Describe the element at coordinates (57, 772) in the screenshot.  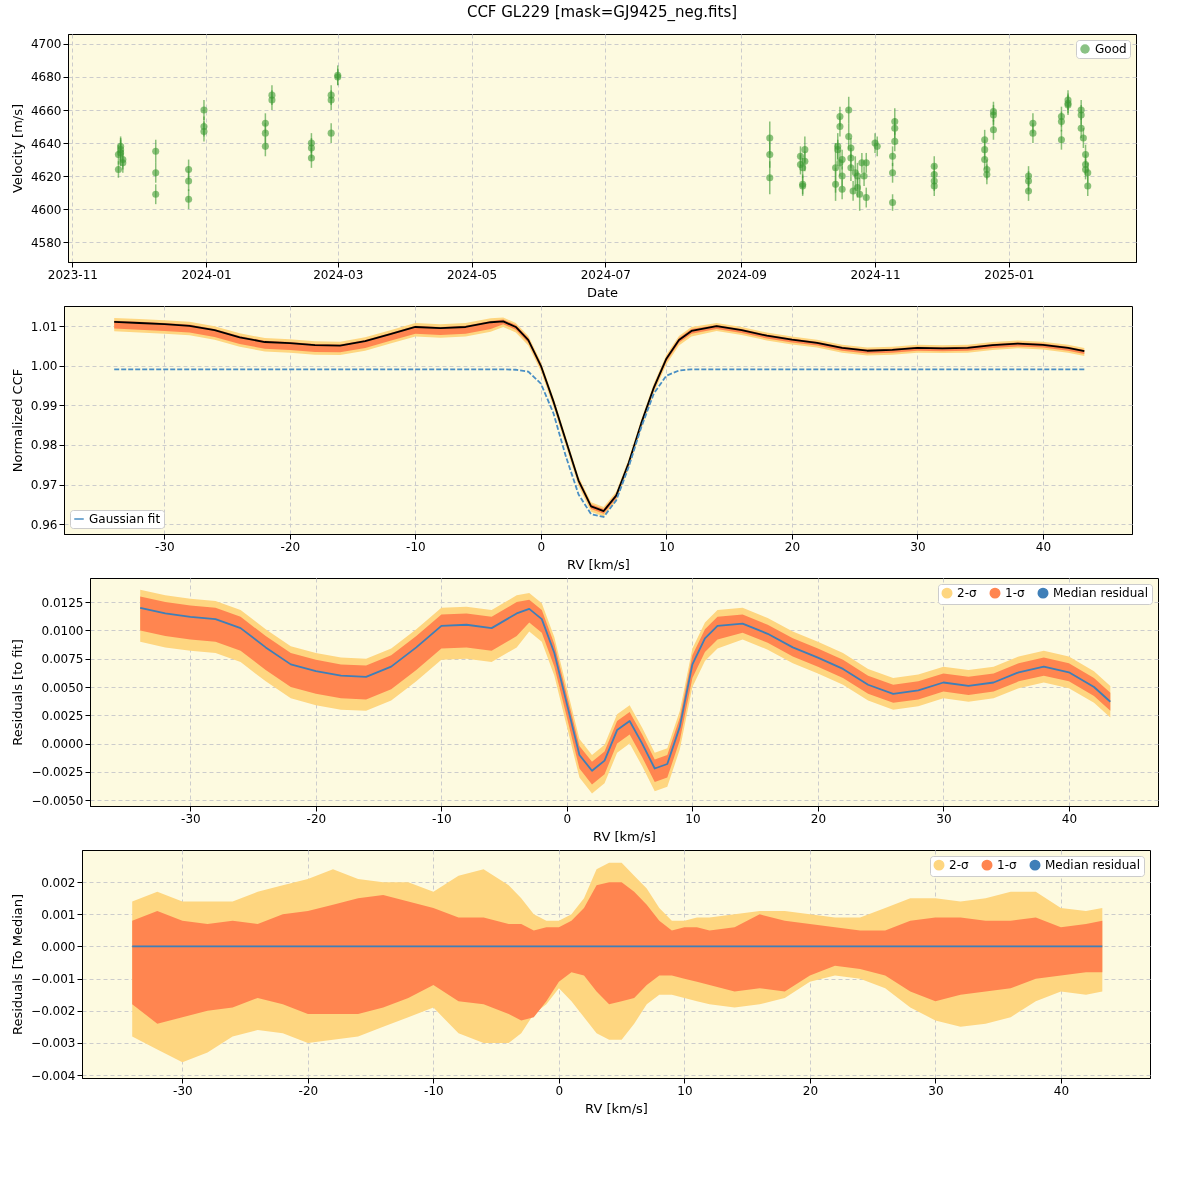
I see `y-tick-label: −0.0025` at that location.